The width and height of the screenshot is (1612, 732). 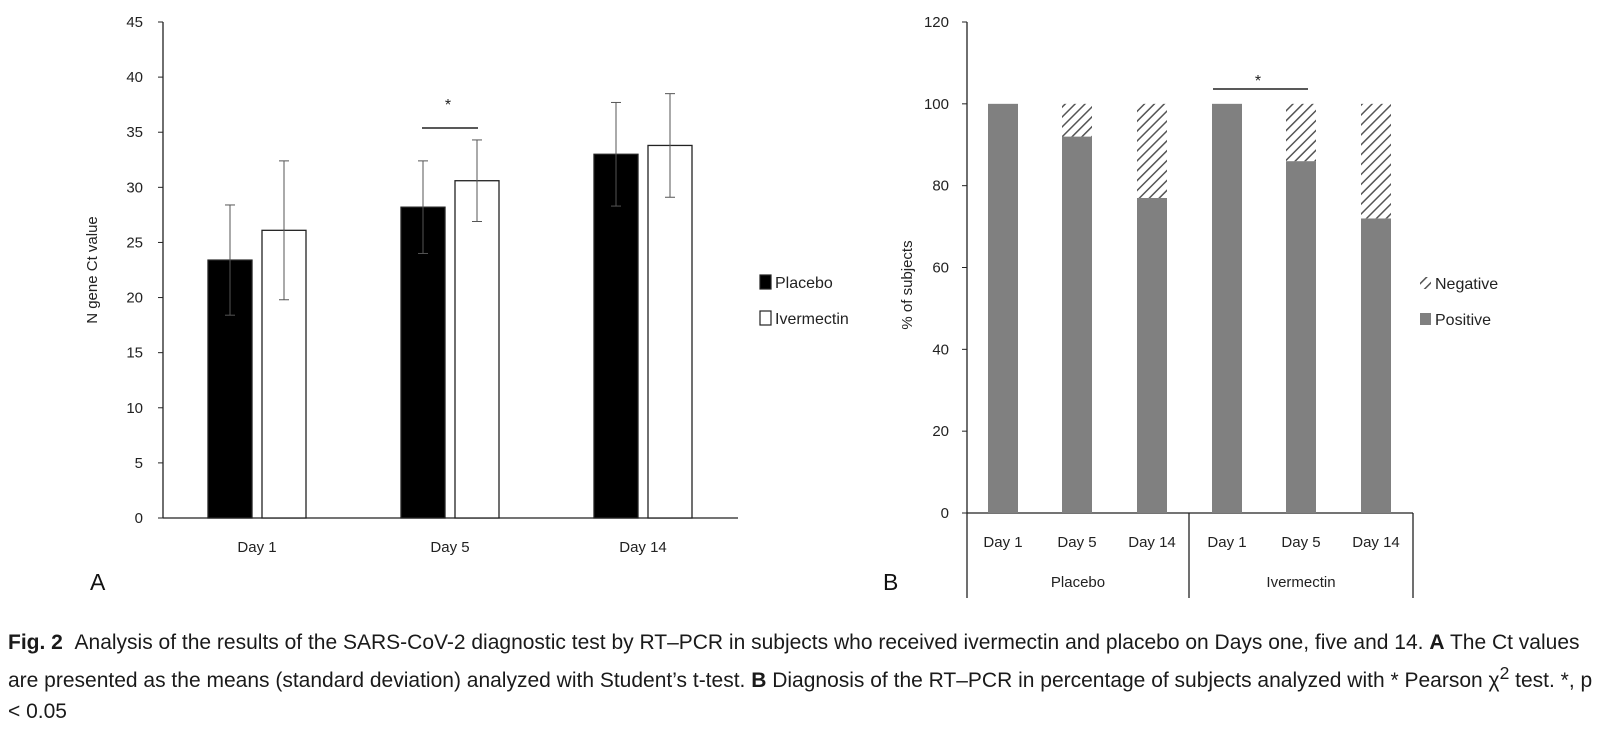 I want to click on panel-a-y-tick-label: 20, so click(x=134, y=298).